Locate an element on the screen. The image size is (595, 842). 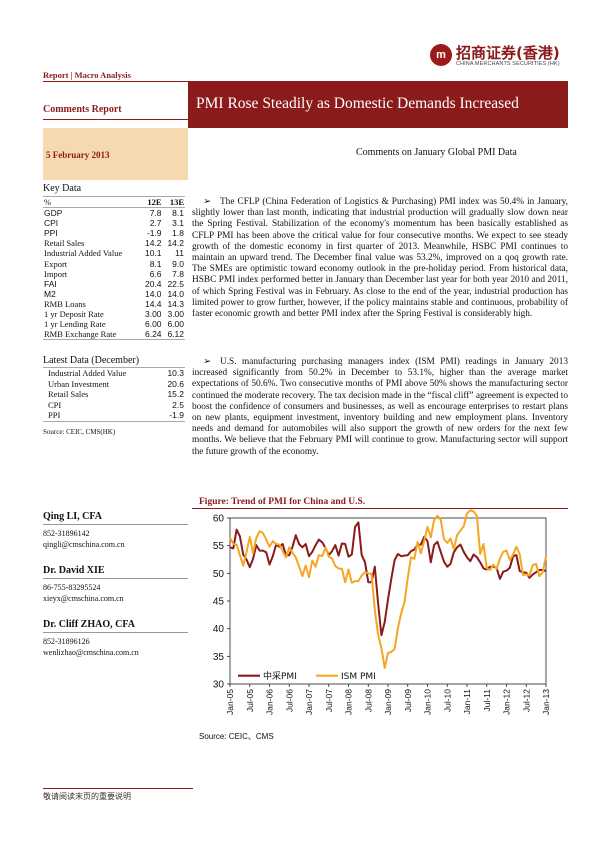
latest-data-label: Industrial Added Value is located at coordinates (101, 372).